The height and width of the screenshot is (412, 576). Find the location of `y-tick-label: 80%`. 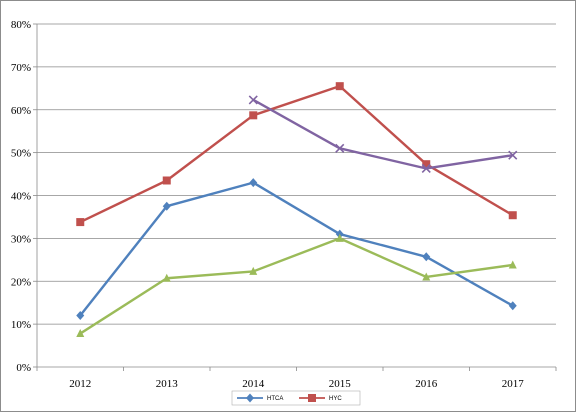

y-tick-label: 80% is located at coordinates (21, 25).